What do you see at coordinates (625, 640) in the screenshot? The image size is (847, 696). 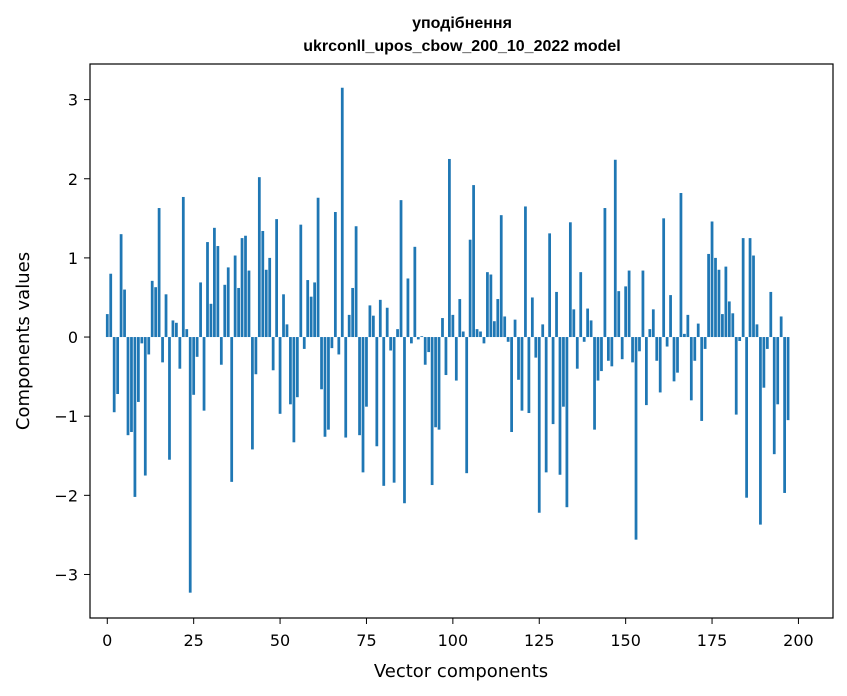 I see `x-tick-label: 150` at bounding box center [625, 640].